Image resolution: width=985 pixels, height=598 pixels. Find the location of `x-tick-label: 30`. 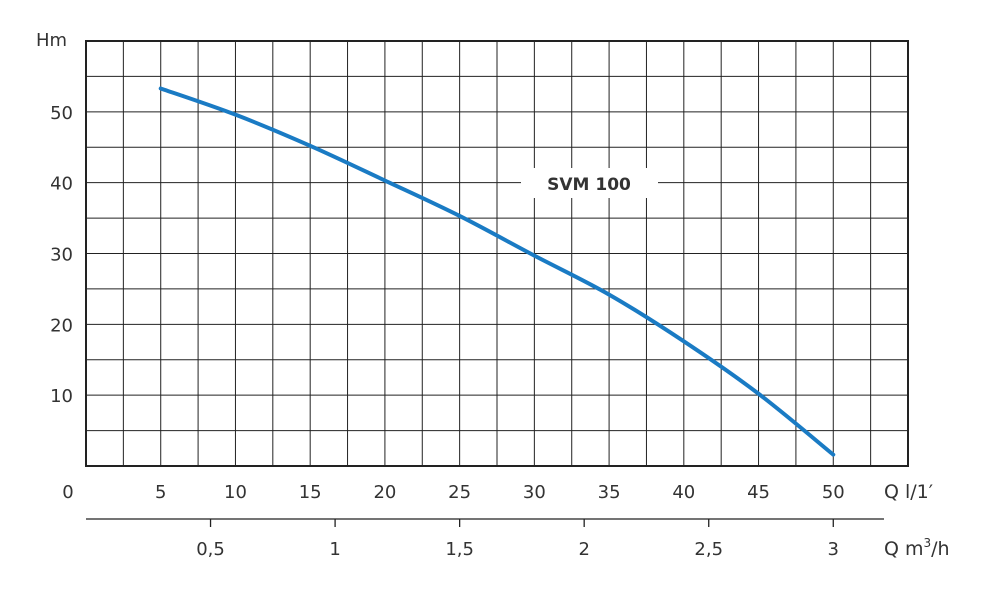

x-tick-label: 30 is located at coordinates (534, 492).